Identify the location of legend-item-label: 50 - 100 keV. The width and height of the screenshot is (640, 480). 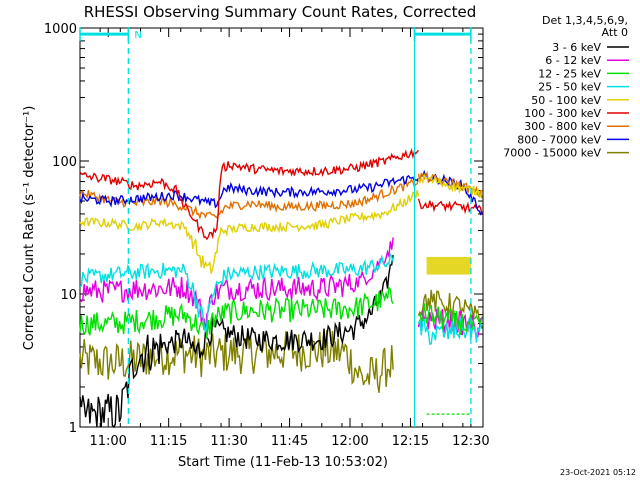
(566, 100).